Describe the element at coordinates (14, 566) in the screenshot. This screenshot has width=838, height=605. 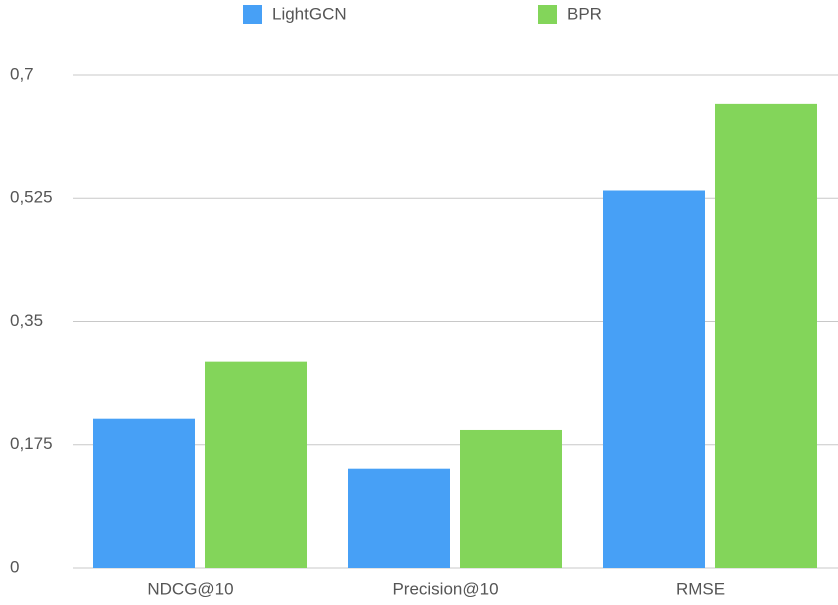
I see `y-tick-label: 0` at that location.